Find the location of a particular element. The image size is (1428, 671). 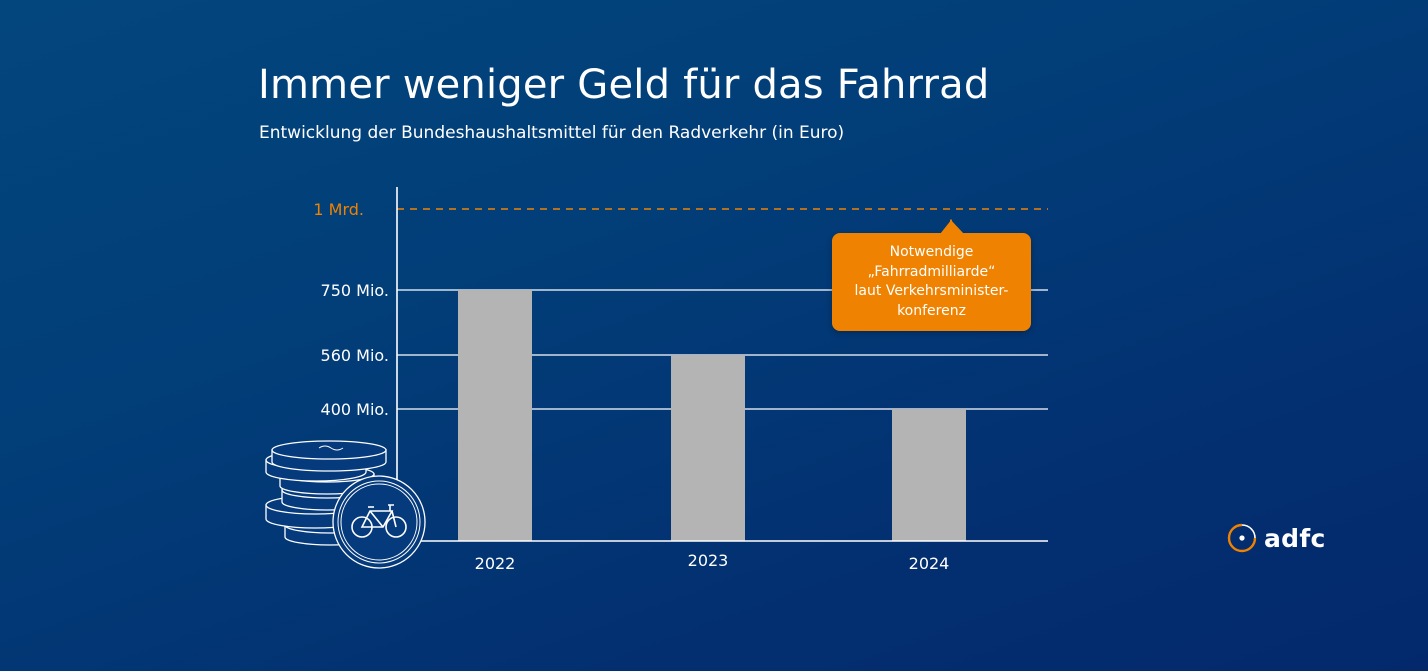

adfc-wheel-icon is located at coordinates (1242, 538).